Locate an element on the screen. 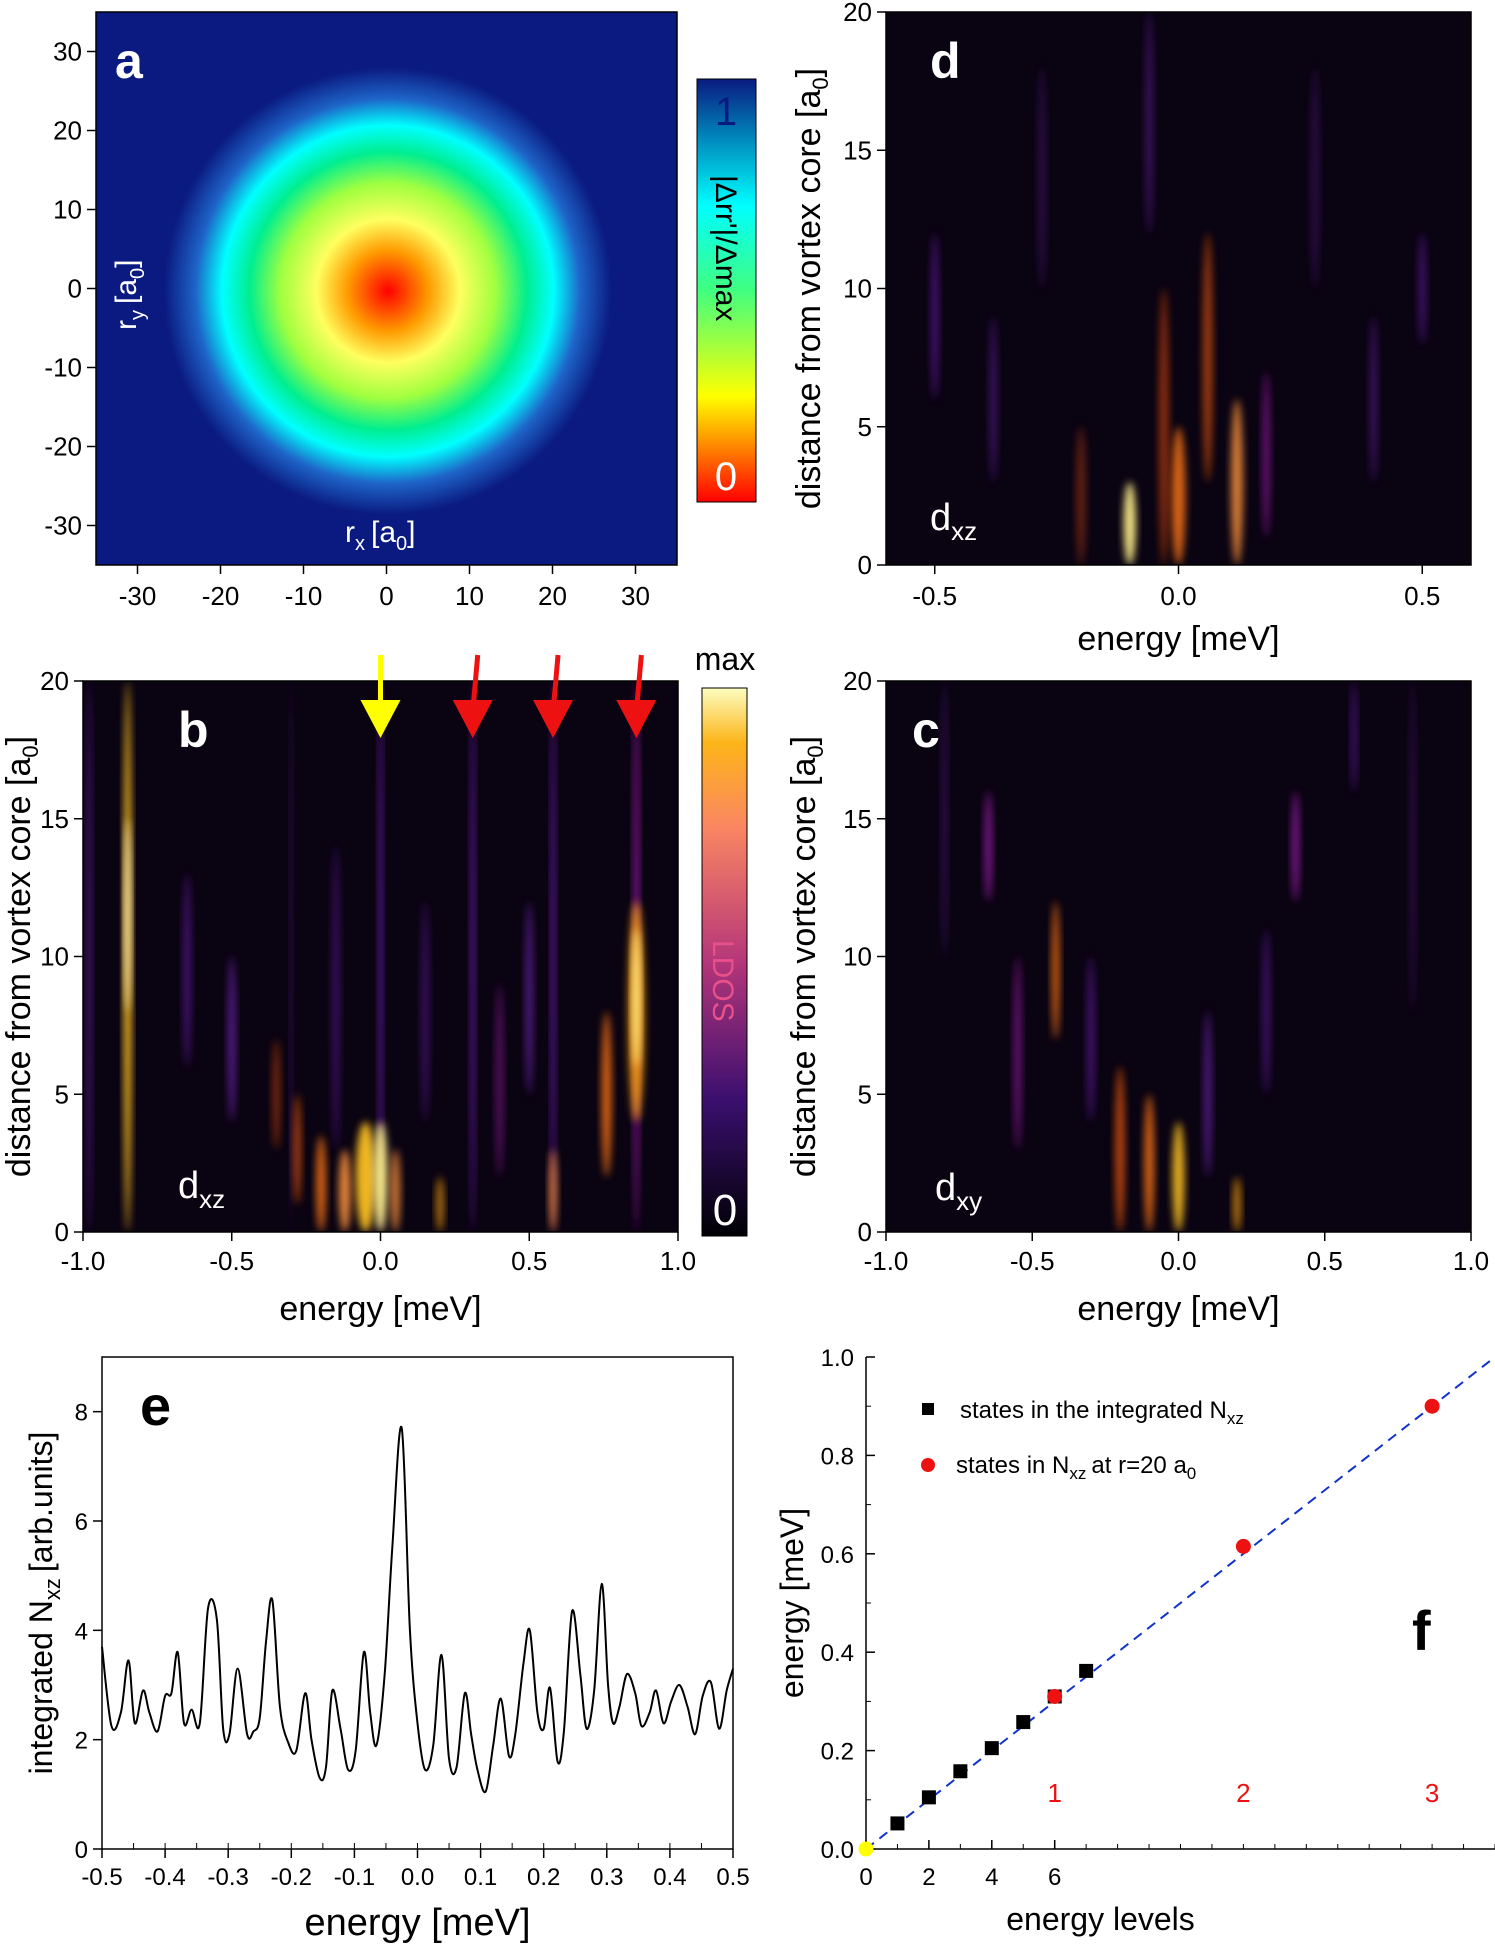 The width and height of the screenshot is (1495, 1949). x-tick-label: 20 is located at coordinates (552, 596).